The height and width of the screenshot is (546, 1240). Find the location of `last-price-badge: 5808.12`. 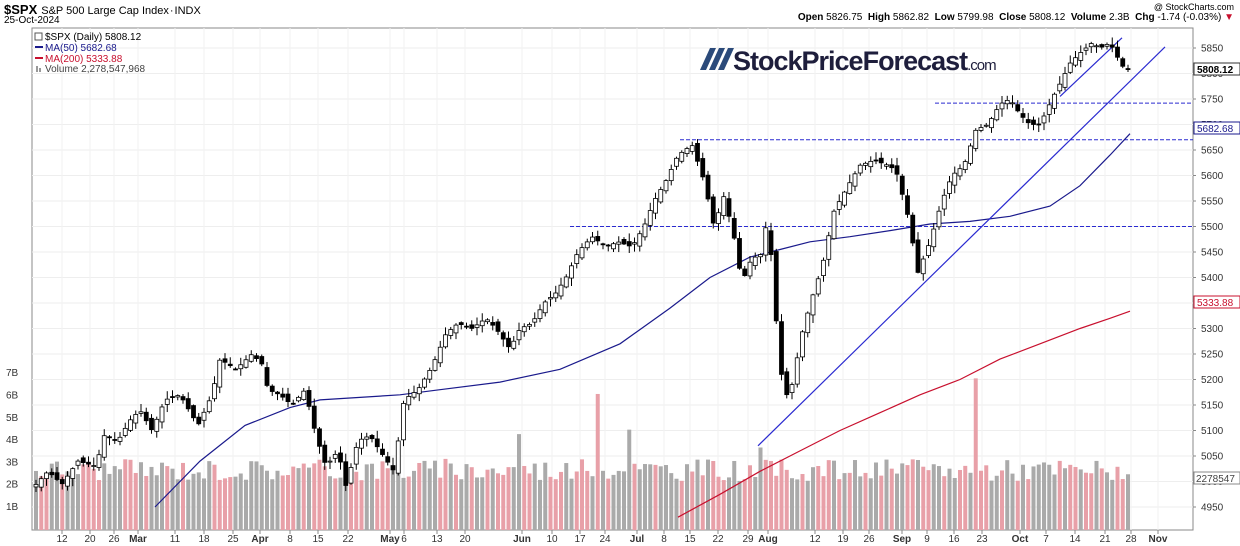

last-price-badge: 5808.12 is located at coordinates (1216, 69).